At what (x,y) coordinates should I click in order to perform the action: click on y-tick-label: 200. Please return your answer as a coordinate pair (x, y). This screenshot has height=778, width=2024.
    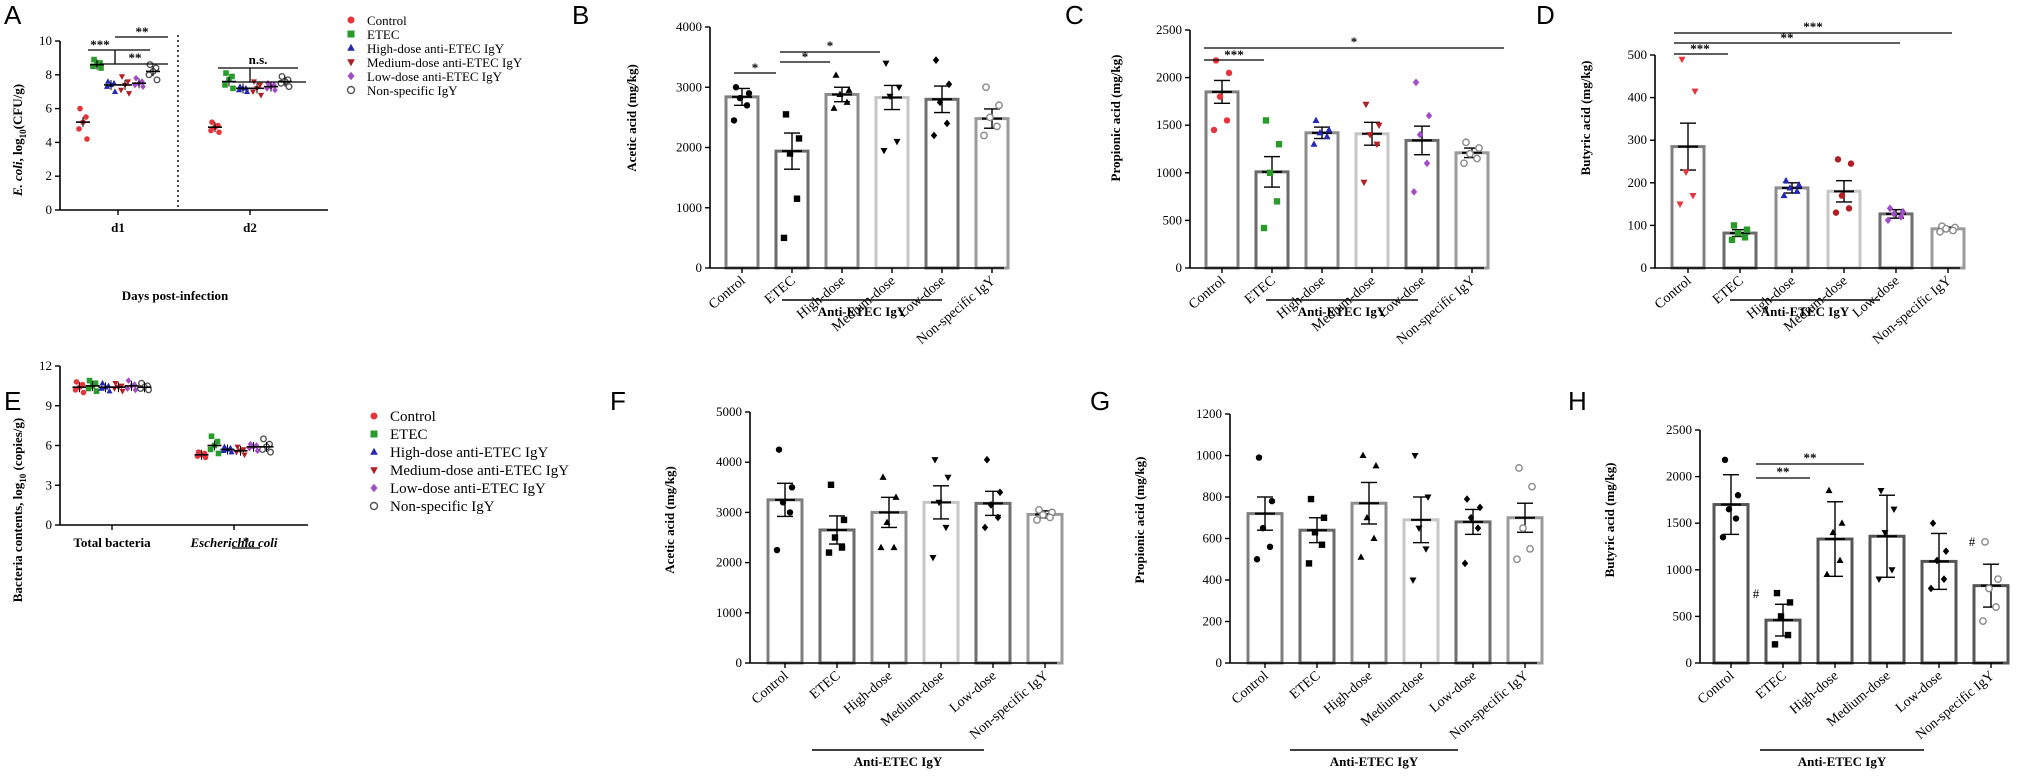
    Looking at the image, I should click on (1213, 621).